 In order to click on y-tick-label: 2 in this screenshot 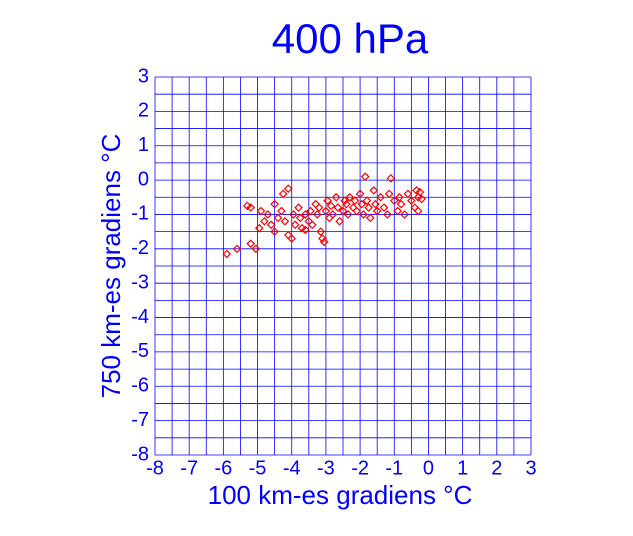, I will do `click(143, 111)`.